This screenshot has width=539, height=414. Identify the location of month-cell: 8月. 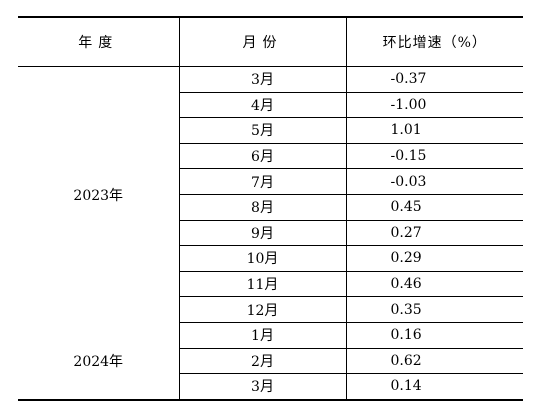
(263, 207).